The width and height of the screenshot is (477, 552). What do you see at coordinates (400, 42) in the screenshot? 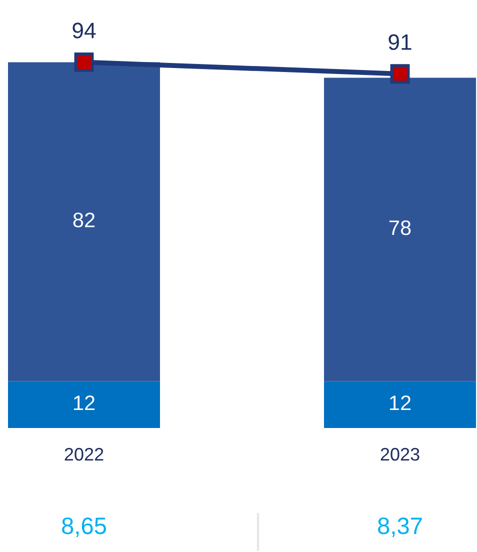
I see `data-label: 91` at bounding box center [400, 42].